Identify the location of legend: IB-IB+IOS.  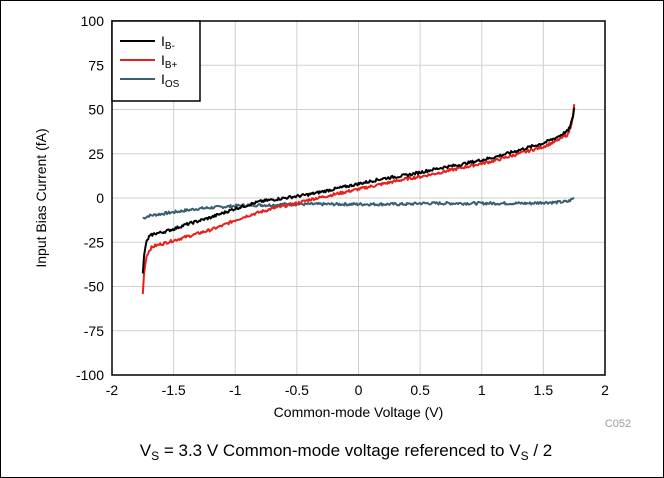
(156, 61).